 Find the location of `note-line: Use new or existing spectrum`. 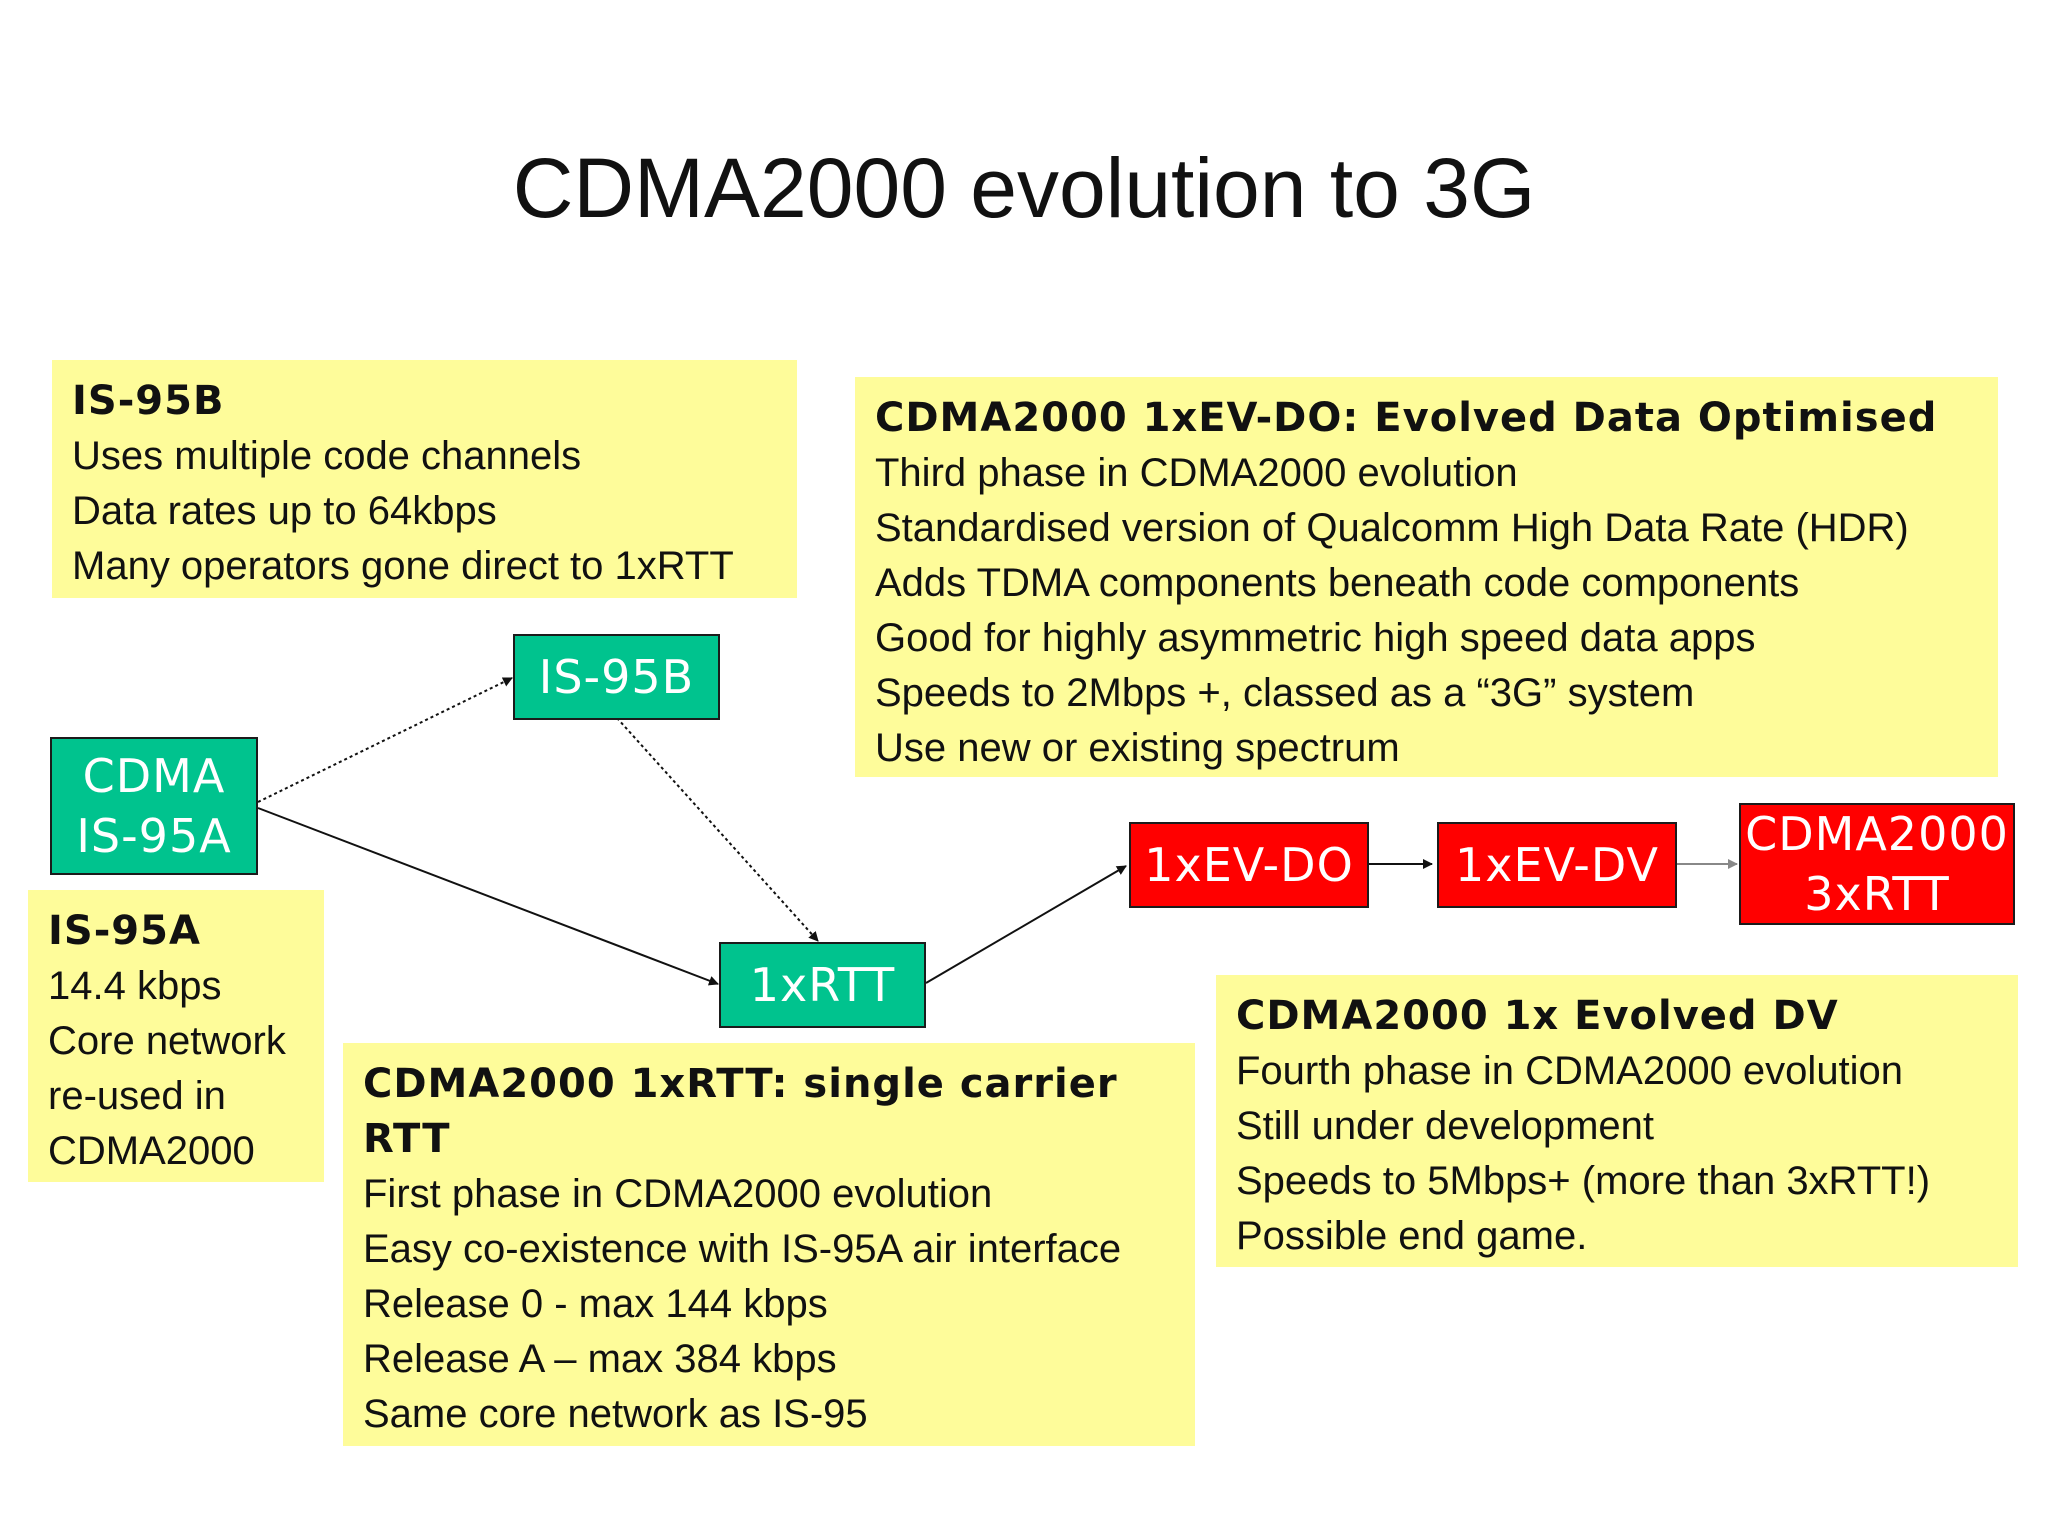

note-line: Use new or existing spectrum is located at coordinates (1137, 748).